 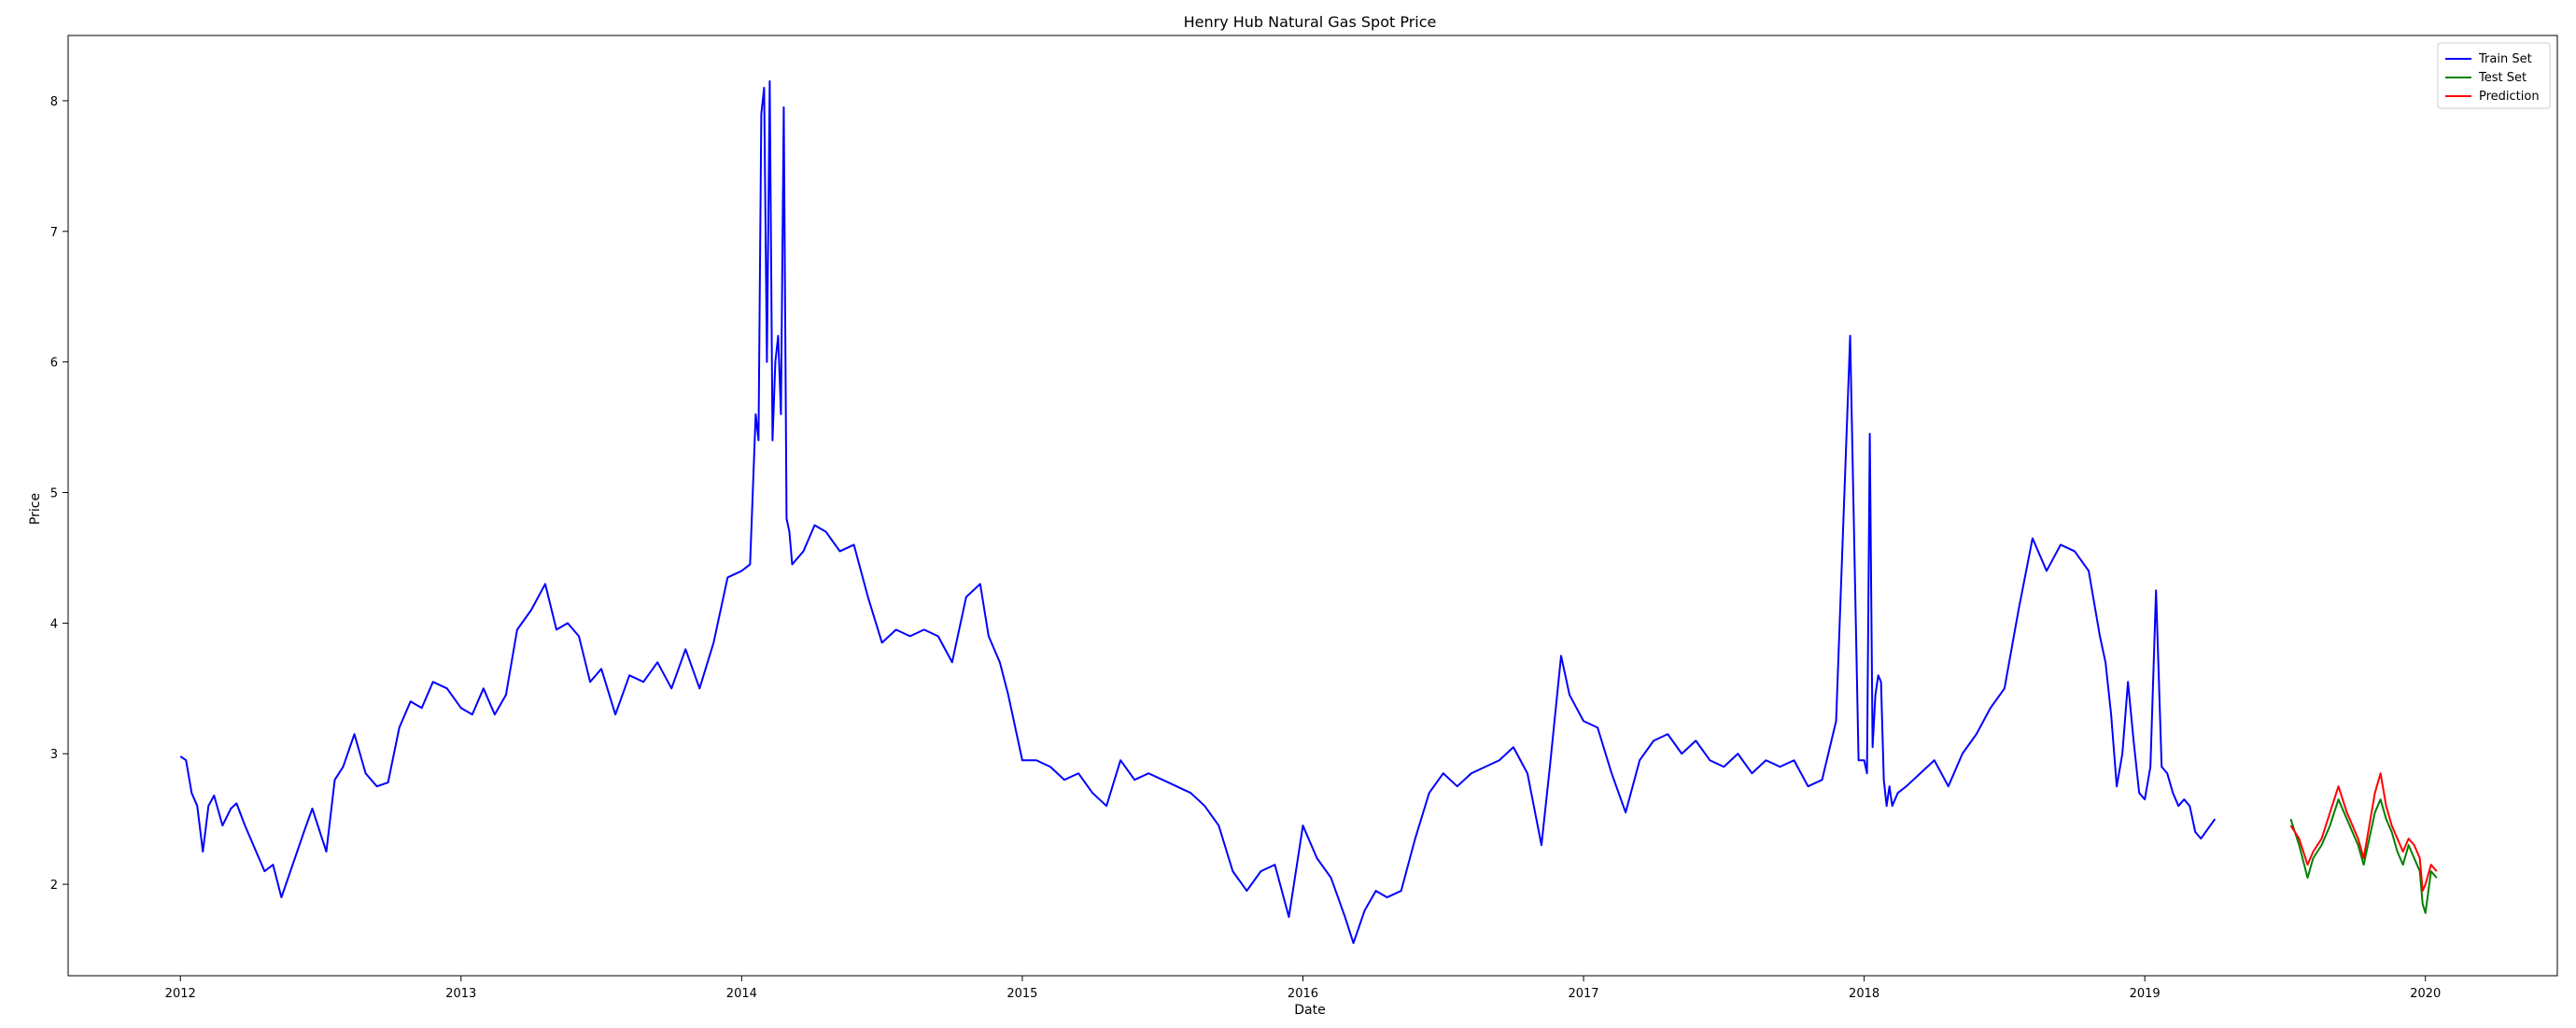 What do you see at coordinates (460, 994) in the screenshot?
I see `x-tick-label: 2013` at bounding box center [460, 994].